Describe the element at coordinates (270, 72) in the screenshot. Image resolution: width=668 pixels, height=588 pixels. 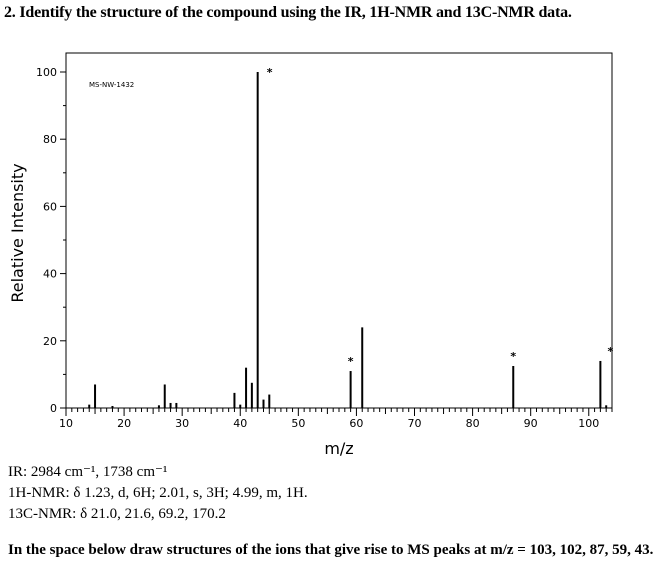
I see `peak-star-mz-43: *` at that location.